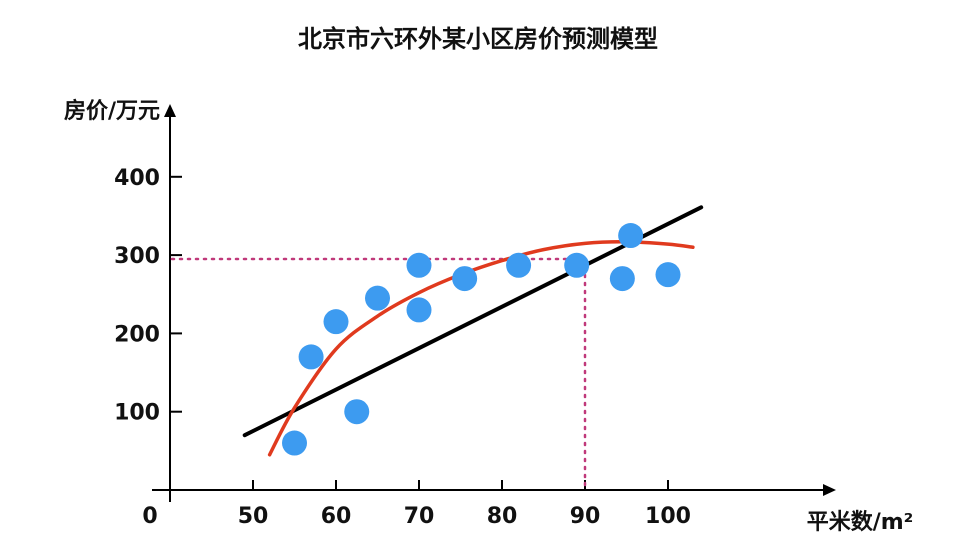 The width and height of the screenshot is (956, 545). Describe the element at coordinates (419, 516) in the screenshot. I see `x-tick-label: 70` at that location.